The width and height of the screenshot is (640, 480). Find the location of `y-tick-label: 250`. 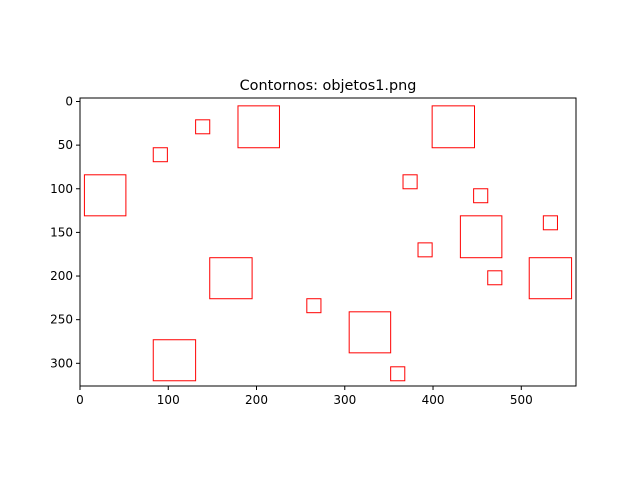

y-tick-label: 250 is located at coordinates (61, 320).